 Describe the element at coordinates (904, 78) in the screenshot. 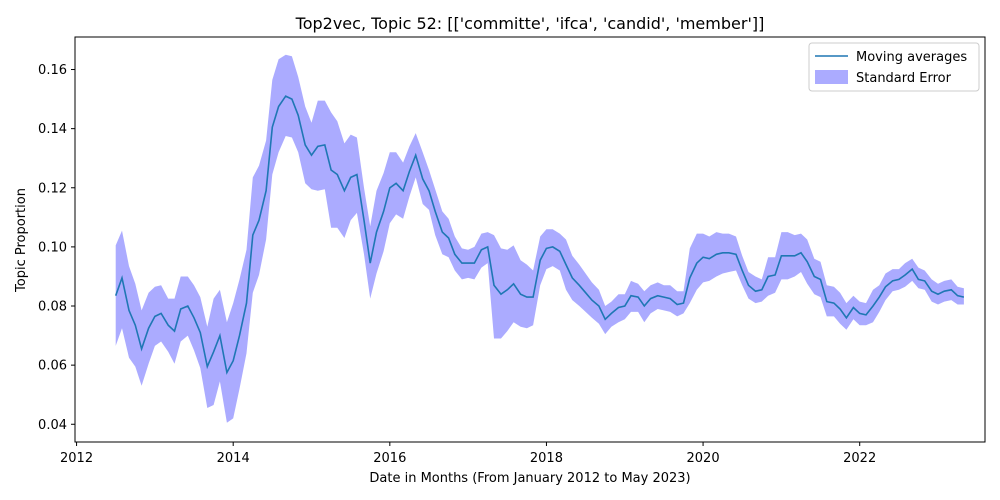

I see `legend-entry-standard-error: Standard Error` at that location.